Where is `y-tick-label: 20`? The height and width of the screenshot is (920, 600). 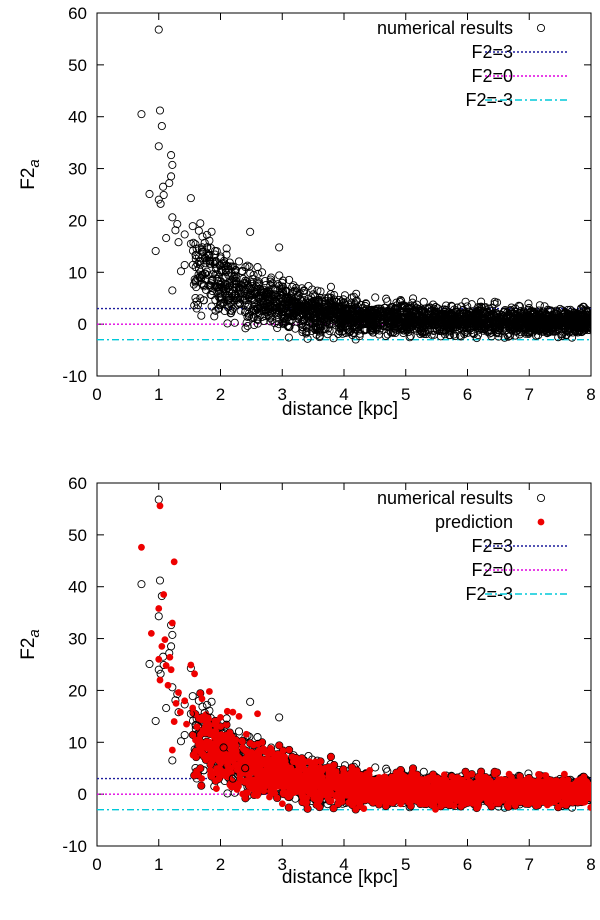 y-tick-label: 20 is located at coordinates (77, 690).